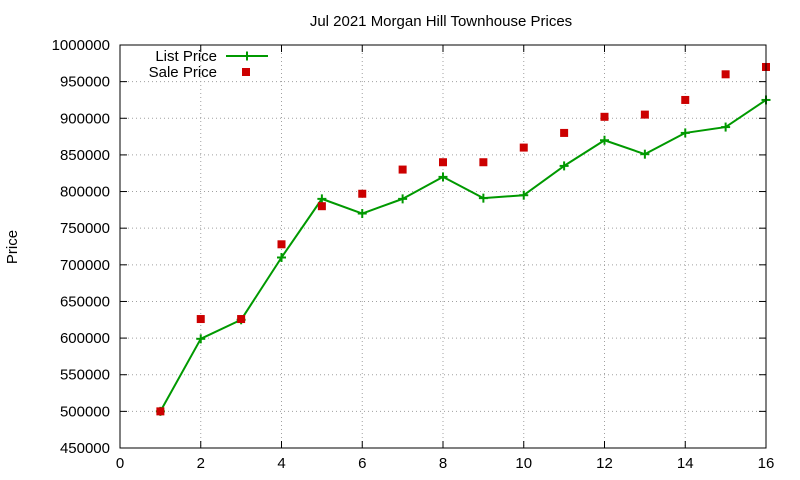 The image size is (800, 480). I want to click on y-tick-label: 450000, so click(85, 448).